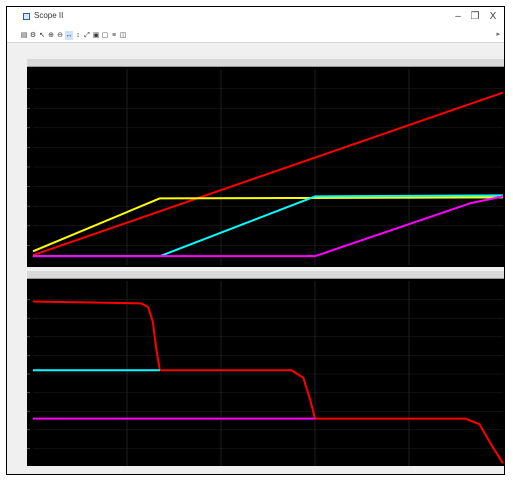  Describe the element at coordinates (265, 63) in the screenshot. I see `axes-header-top` at that location.